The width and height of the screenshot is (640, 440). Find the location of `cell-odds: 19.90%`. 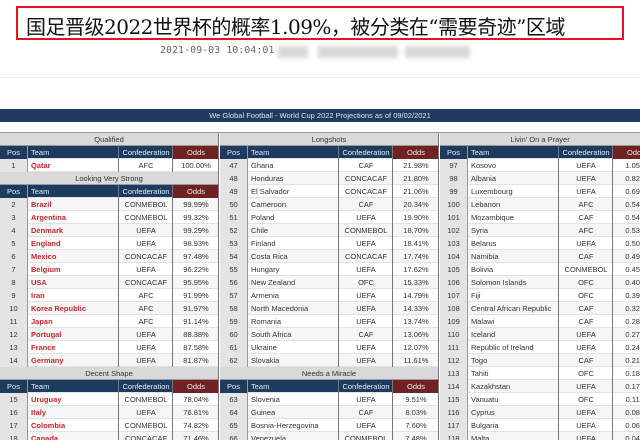

cell-odds: 19.90% is located at coordinates (415, 217).